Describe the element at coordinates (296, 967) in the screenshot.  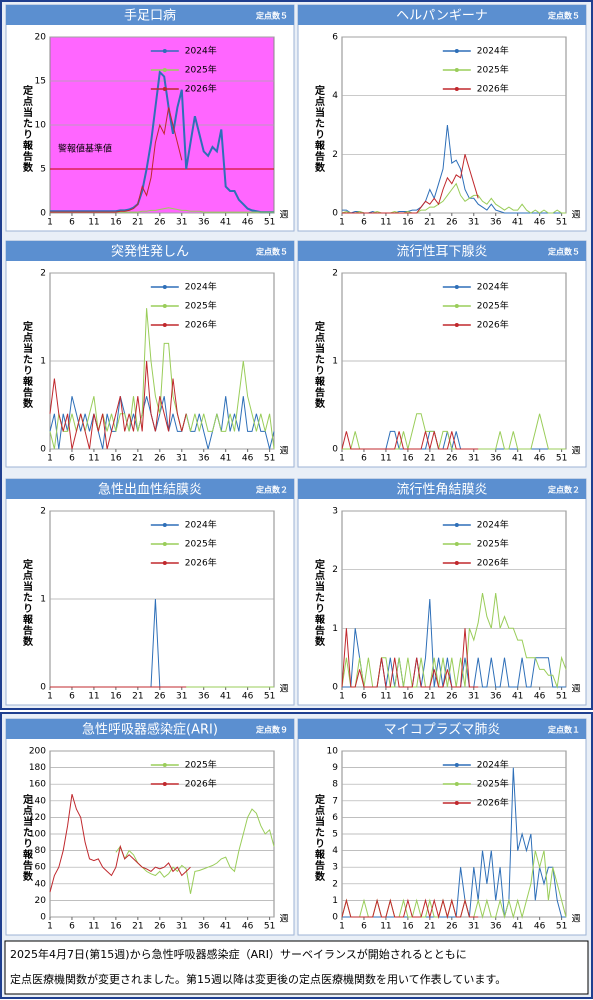
I see `note-box` at that location.